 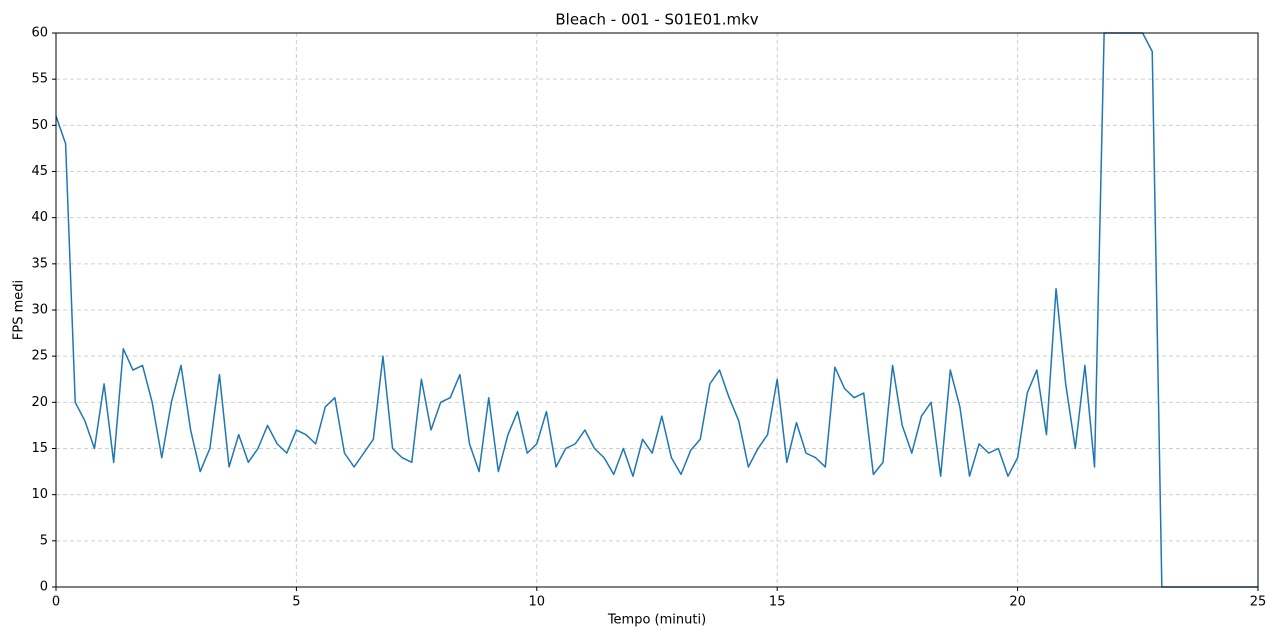 What do you see at coordinates (39, 494) in the screenshot?
I see `y-tick-label: 10` at bounding box center [39, 494].